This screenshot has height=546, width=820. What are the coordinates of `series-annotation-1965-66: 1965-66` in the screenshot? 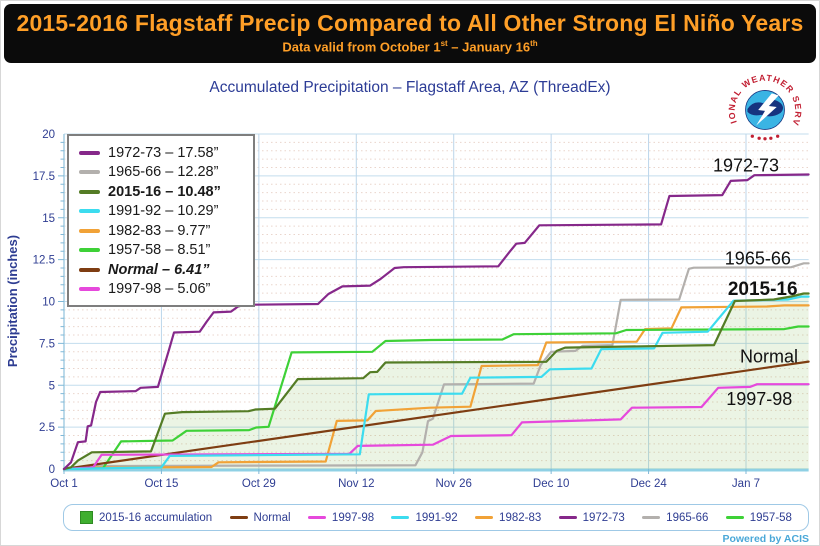 It's located at (758, 259).